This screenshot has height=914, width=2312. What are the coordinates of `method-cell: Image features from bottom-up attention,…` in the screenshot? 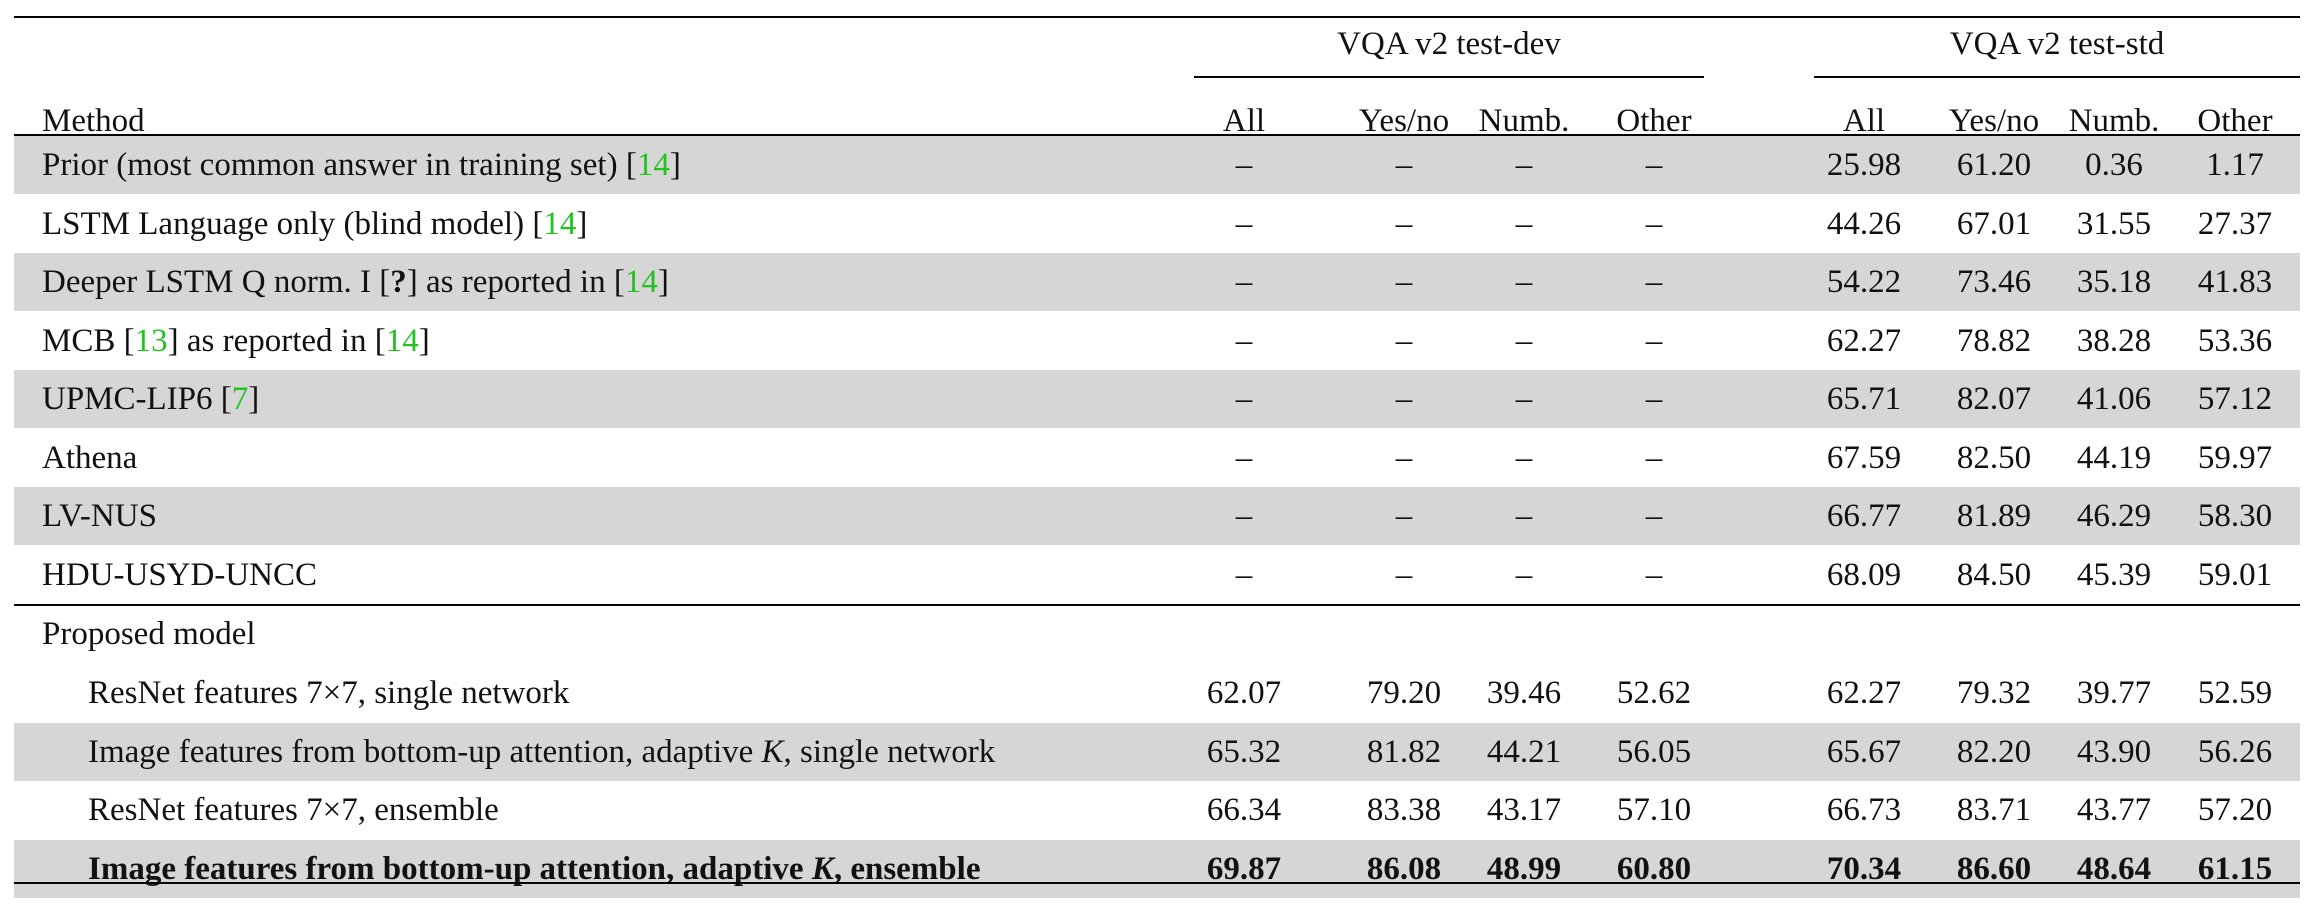 It's located at (541, 752).